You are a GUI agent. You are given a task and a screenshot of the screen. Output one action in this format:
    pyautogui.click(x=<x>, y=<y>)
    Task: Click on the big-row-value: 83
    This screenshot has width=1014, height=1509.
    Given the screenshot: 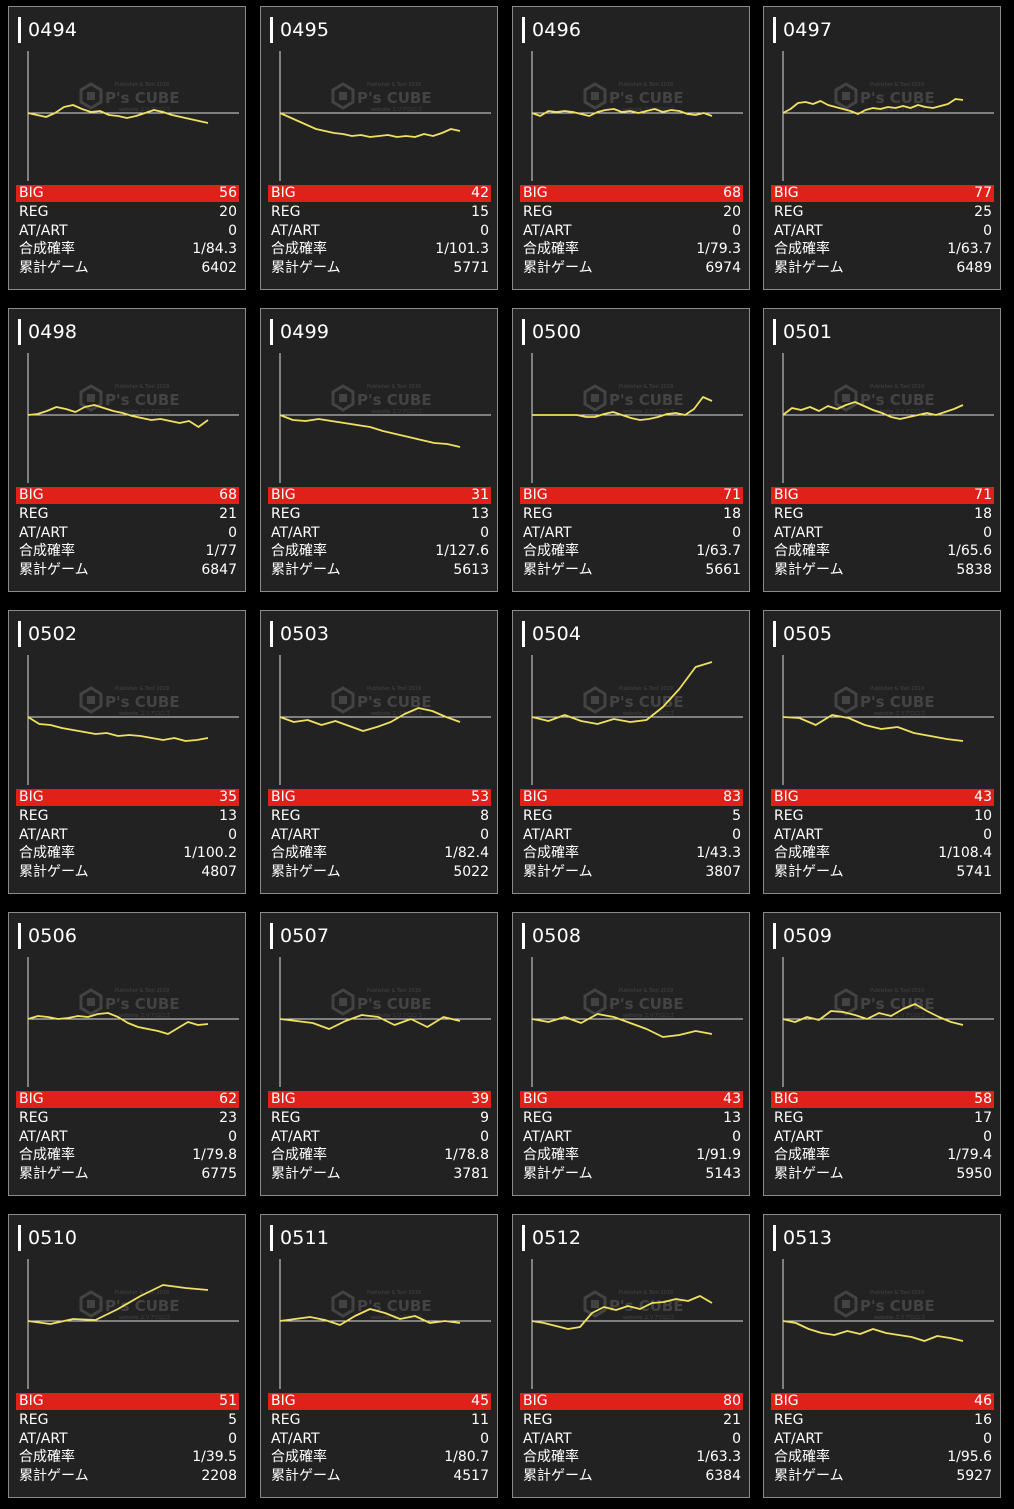 What is the action you would take?
    pyautogui.click(x=732, y=797)
    